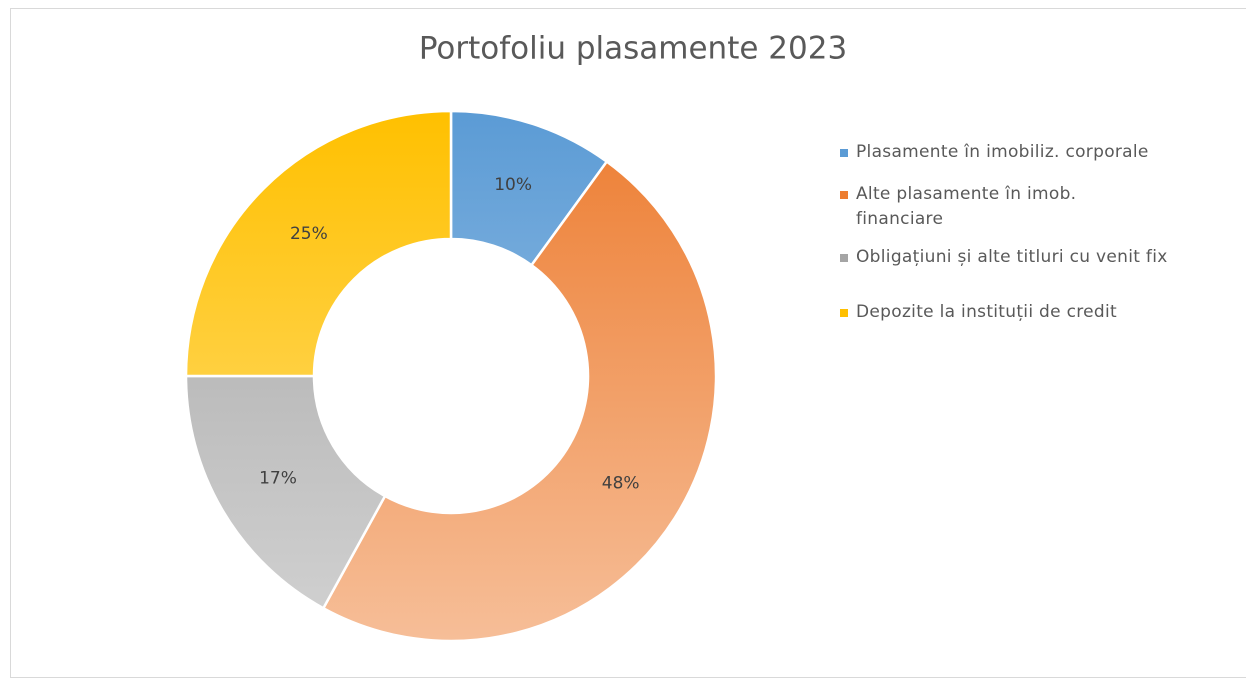  What do you see at coordinates (987, 312) in the screenshot?
I see `legend-label: Depozite la instituții de credit` at bounding box center [987, 312].